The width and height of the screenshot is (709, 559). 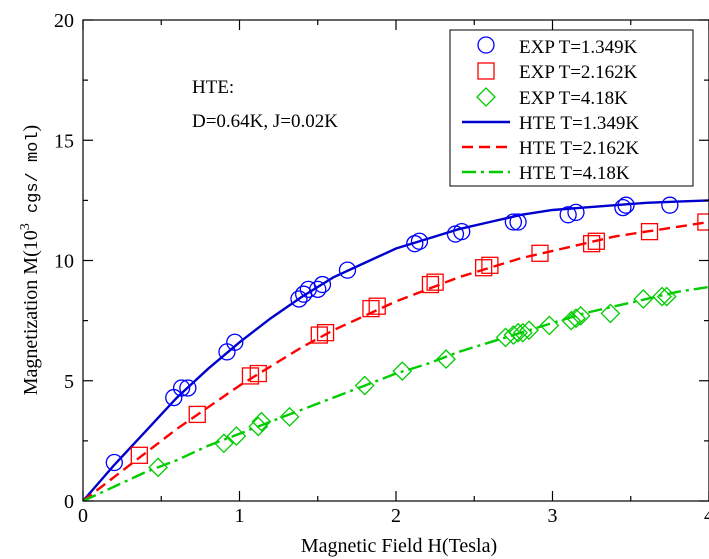 I want to click on y-tick-label-3: 15, so click(x=64, y=141).